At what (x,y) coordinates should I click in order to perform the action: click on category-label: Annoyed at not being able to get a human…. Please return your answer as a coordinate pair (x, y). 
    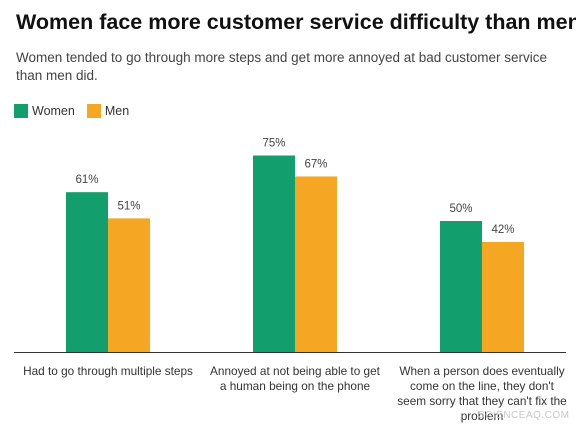
    Looking at the image, I should click on (295, 378).